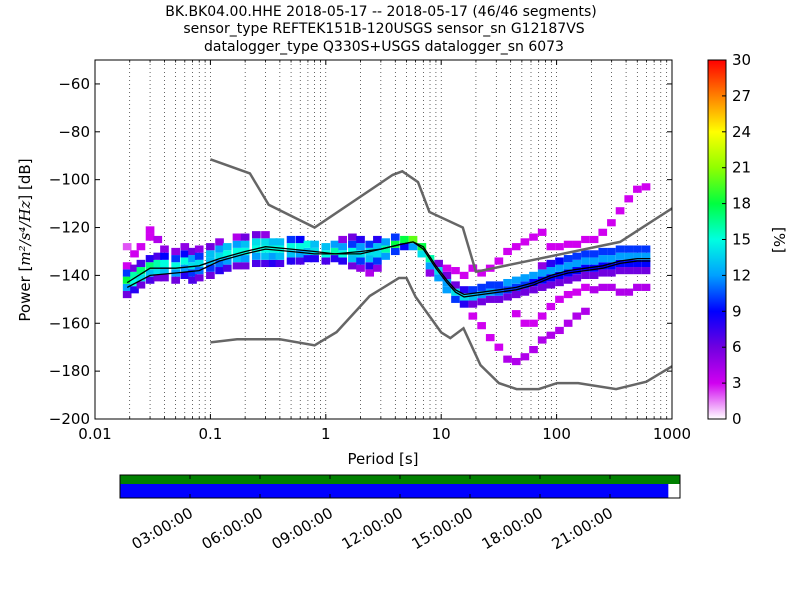 This screenshot has height=600, width=800. I want to click on timeline-coverage-bar, so click(394, 491).